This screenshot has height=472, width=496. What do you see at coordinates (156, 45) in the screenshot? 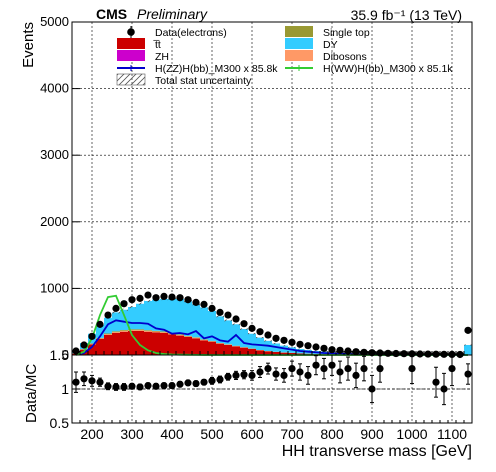
I see `legend-label: t̅t` at bounding box center [156, 45].